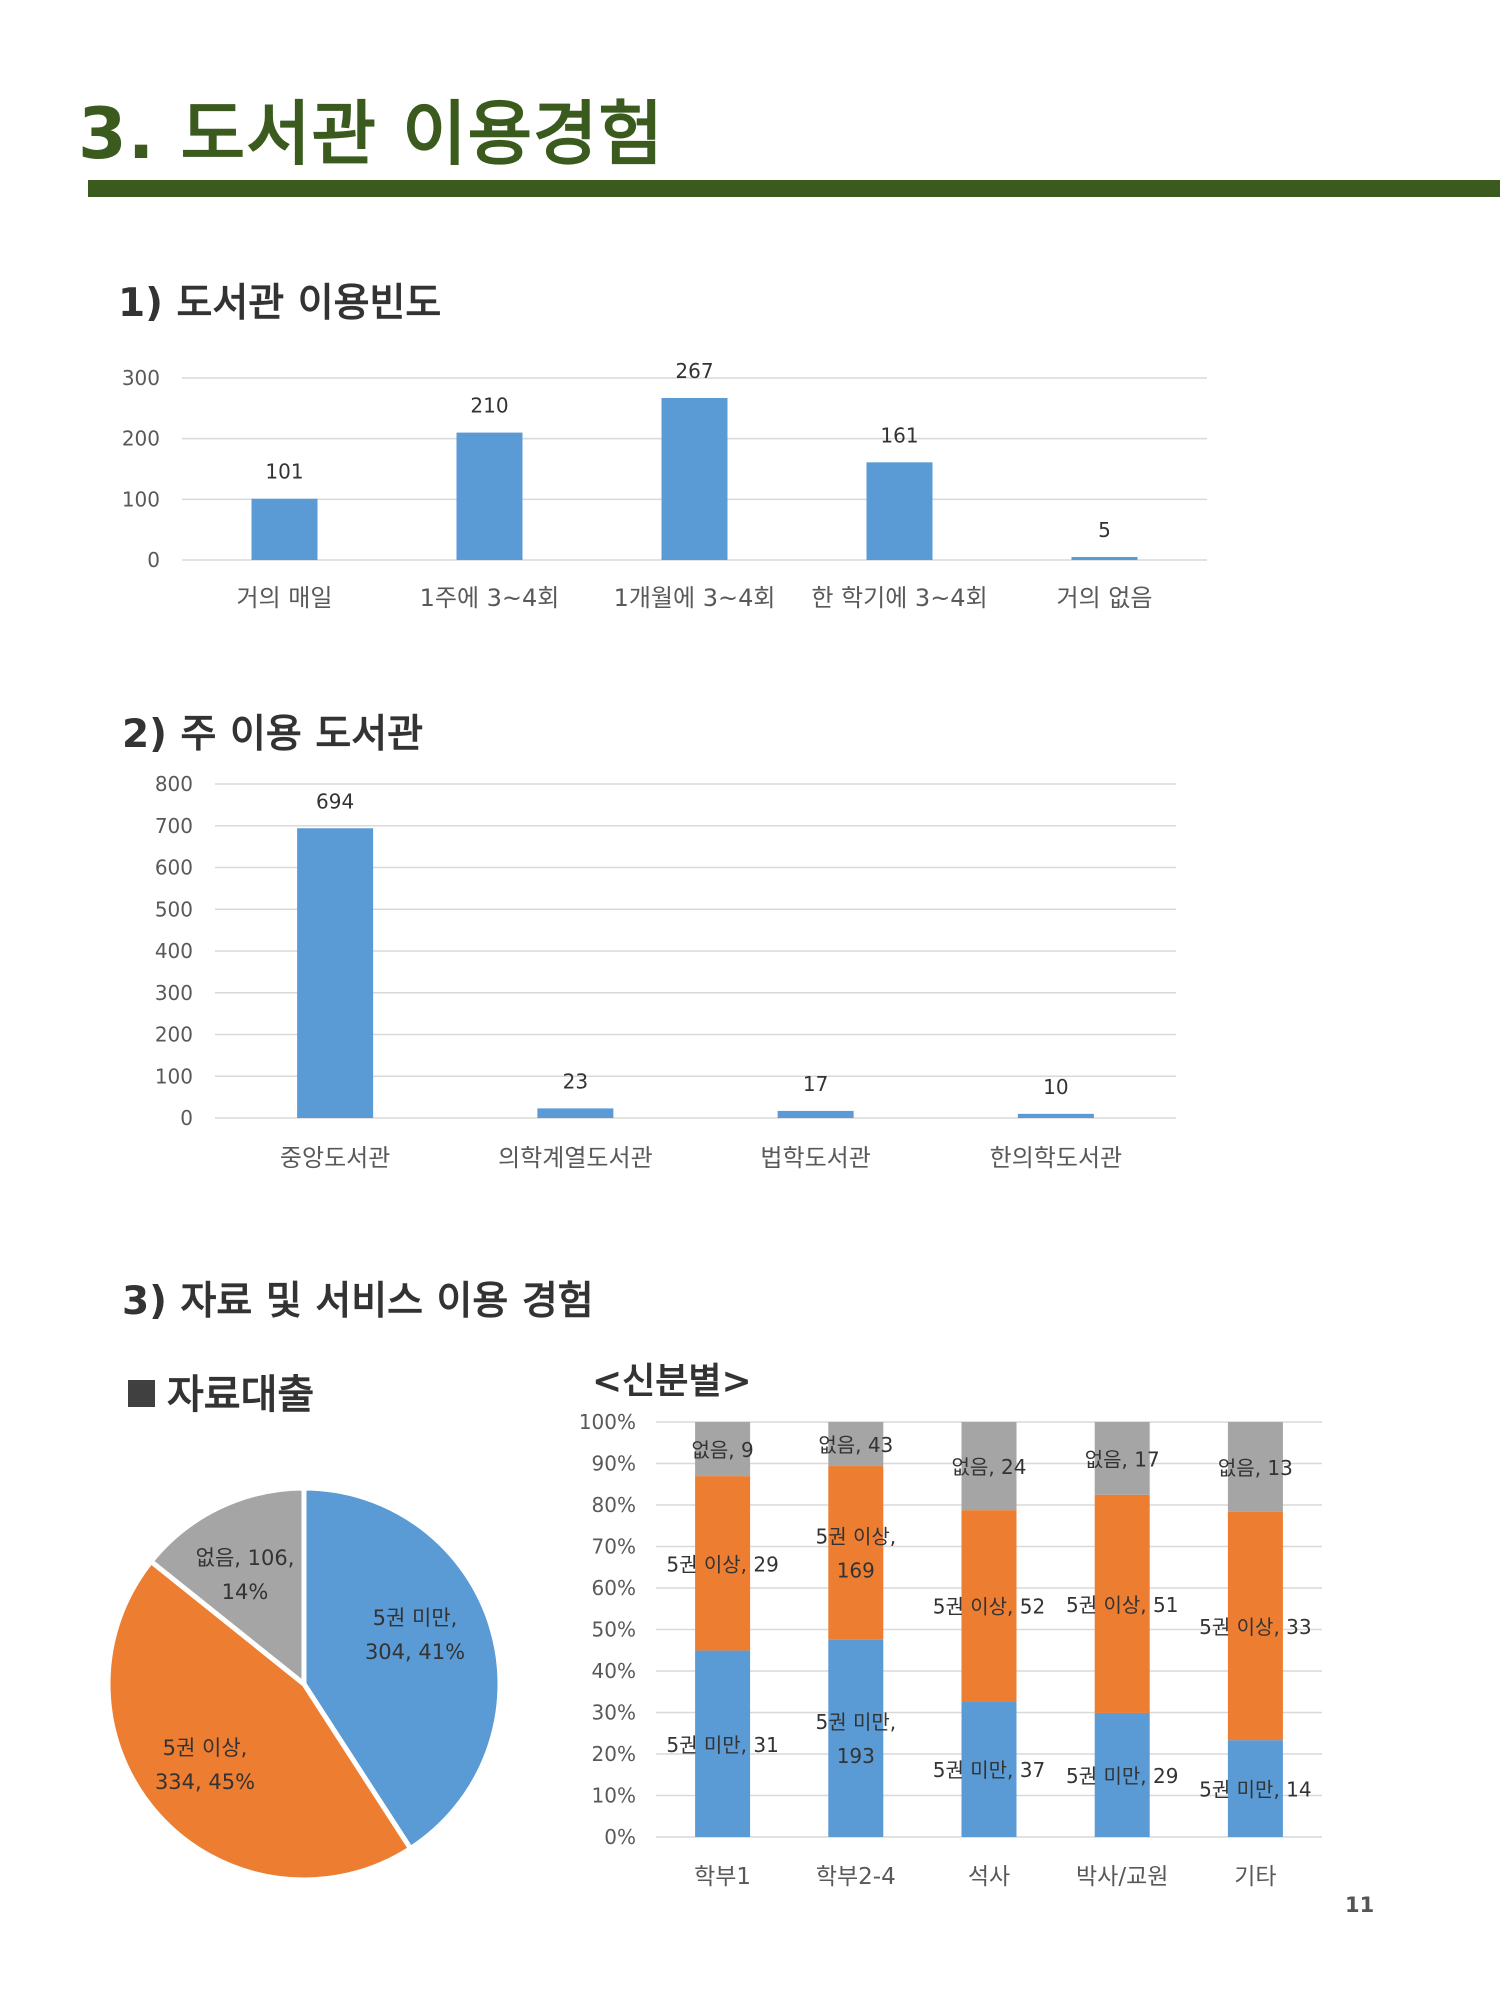 This screenshot has width=1500, height=2000. I want to click on segment-label-line: 169, so click(856, 1571).